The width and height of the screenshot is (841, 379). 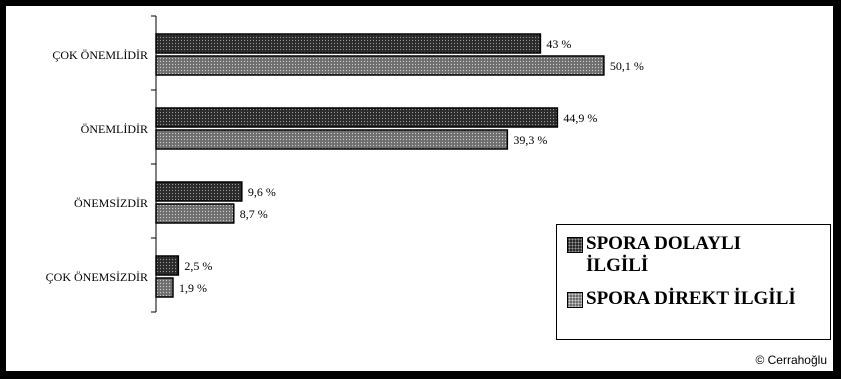 I want to click on legend-label-dolayli-line-1: SPORA DOLAYLI, so click(x=664, y=243).